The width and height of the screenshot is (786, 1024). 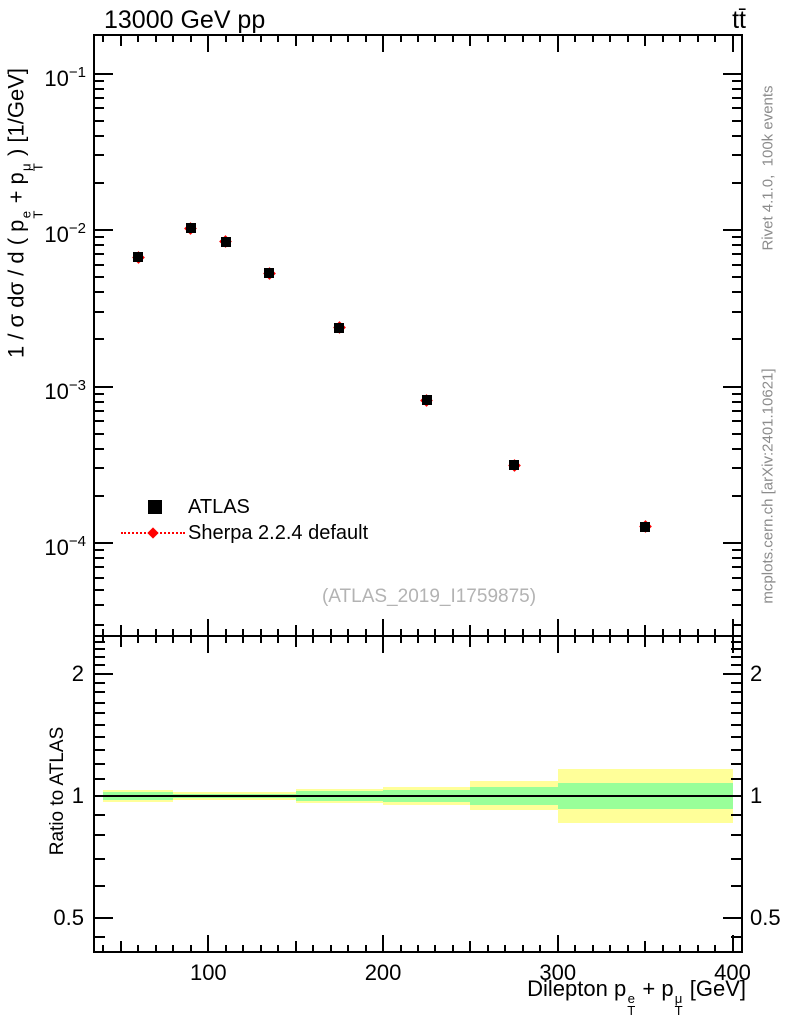 I want to click on x-tick-label: 100, so click(x=208, y=972).